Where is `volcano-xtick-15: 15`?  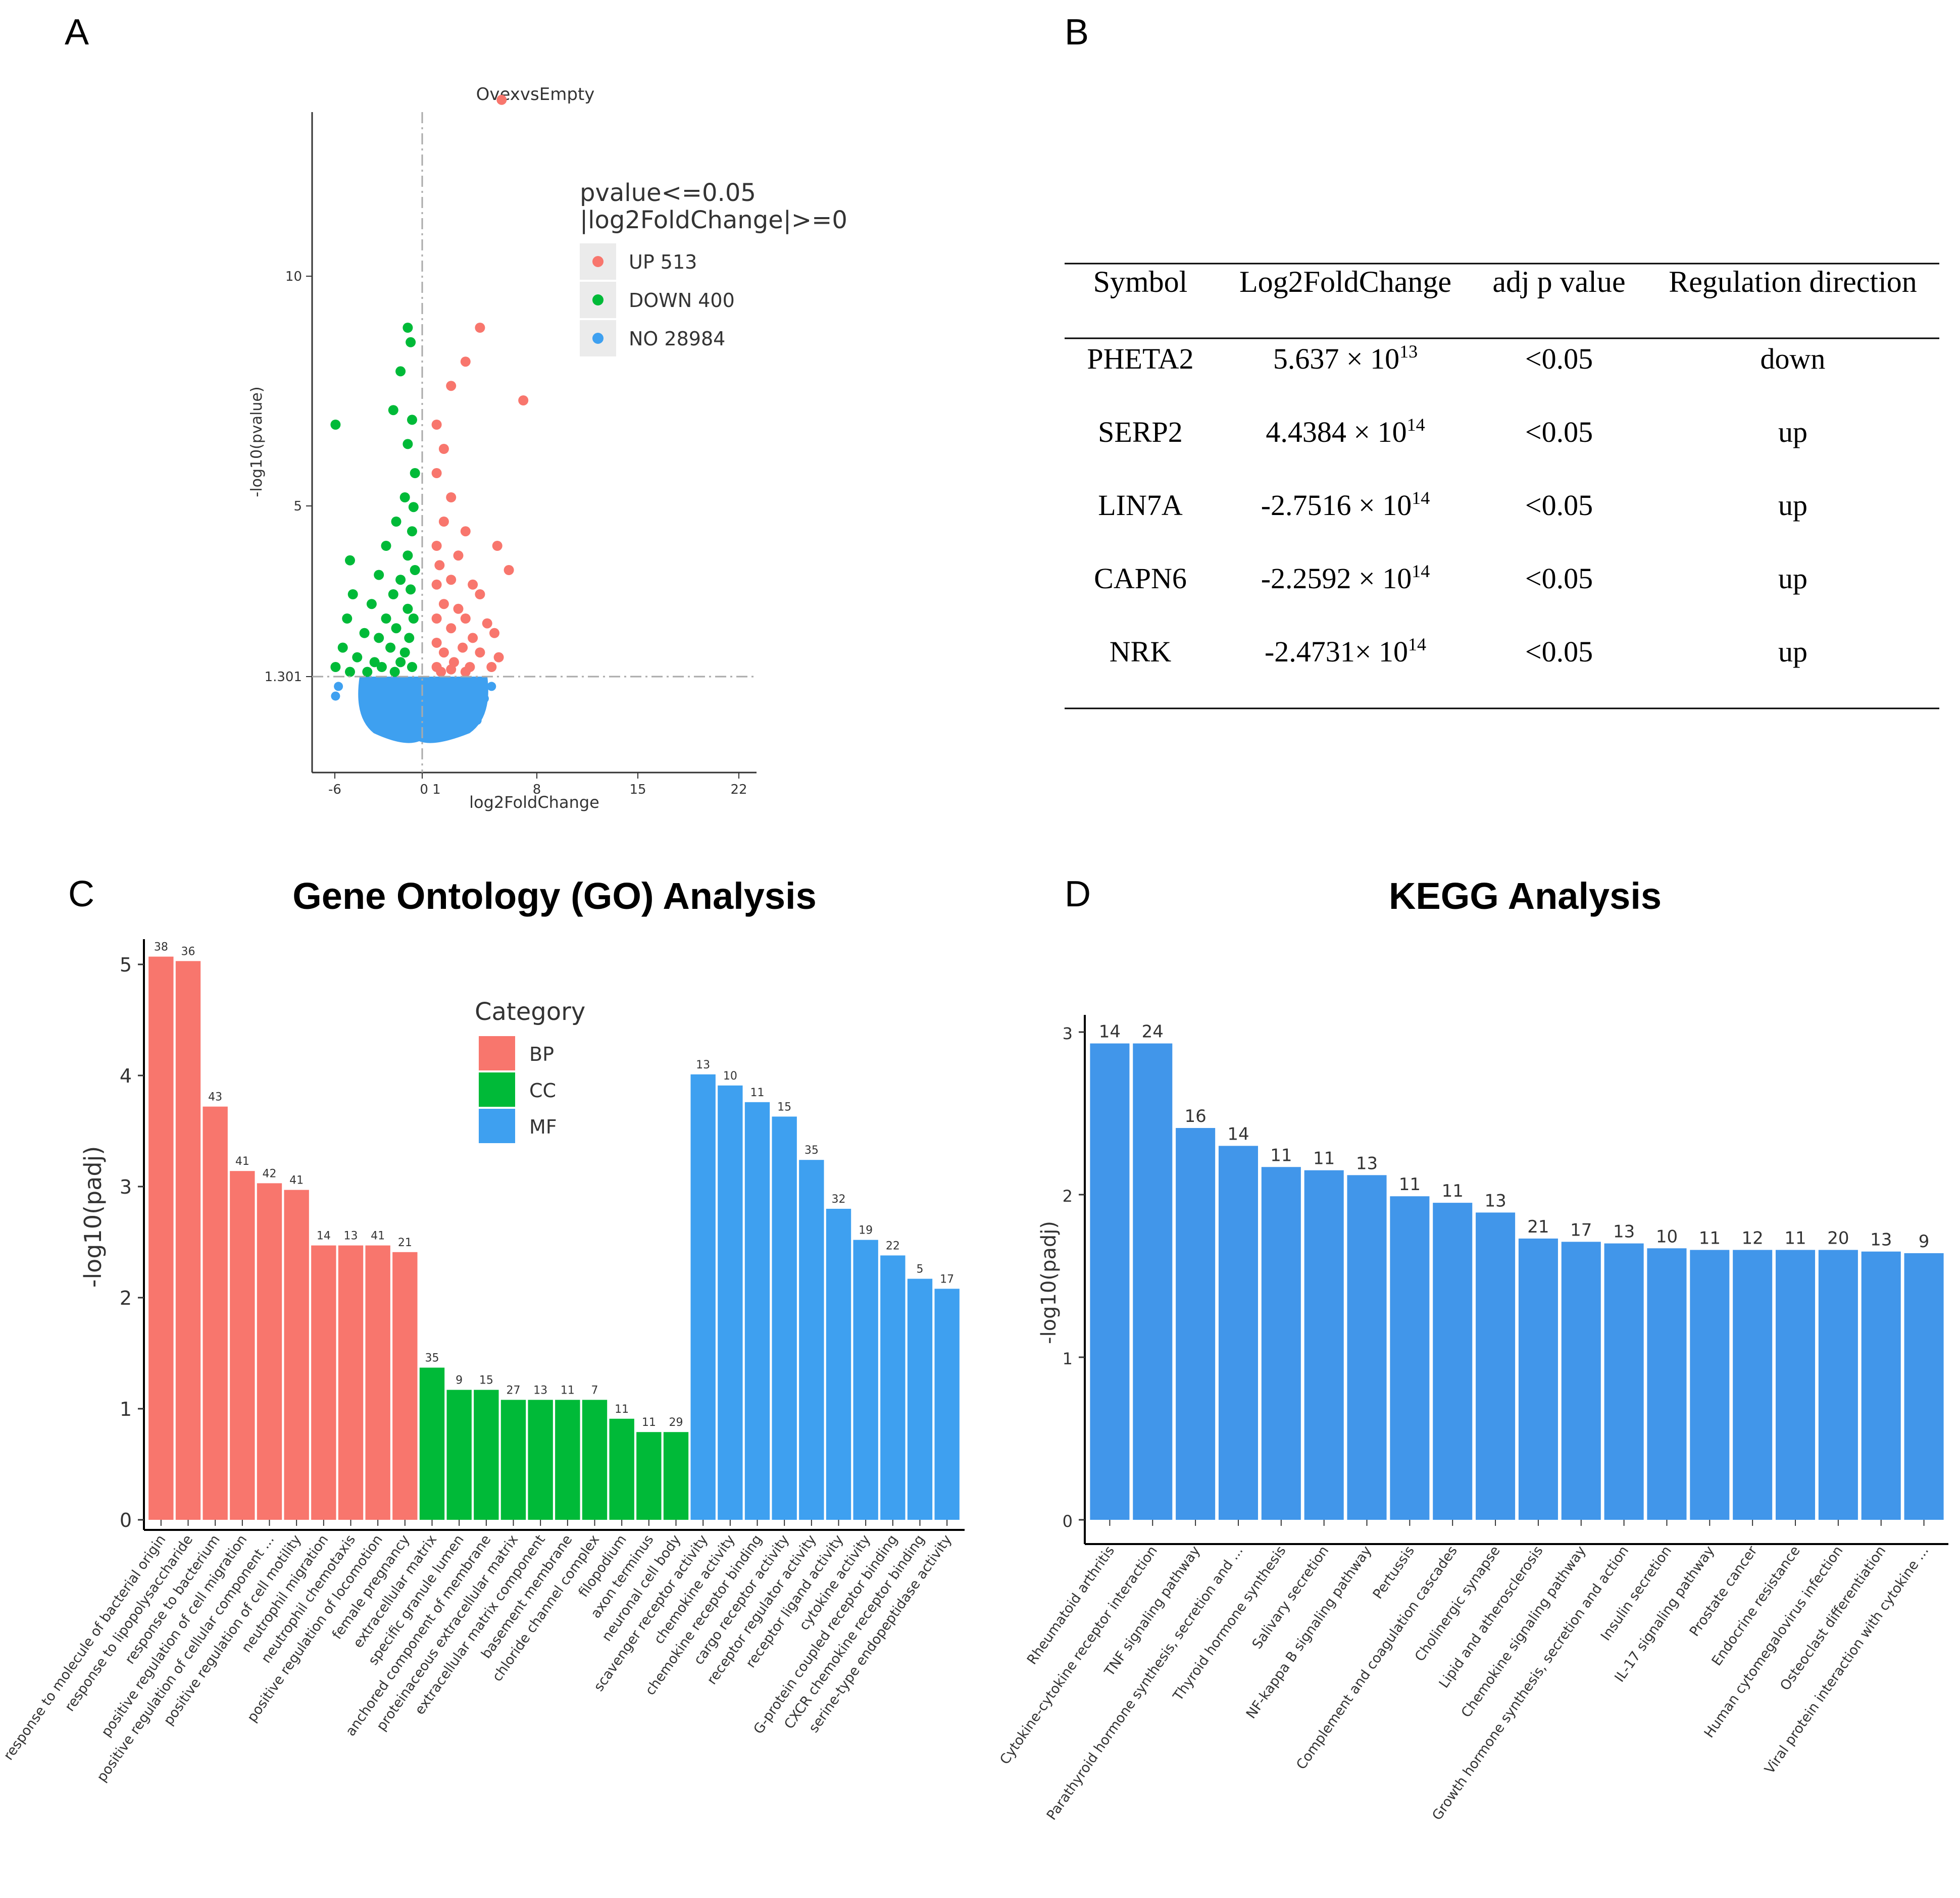
volcano-xtick-15: 15 is located at coordinates (637, 789).